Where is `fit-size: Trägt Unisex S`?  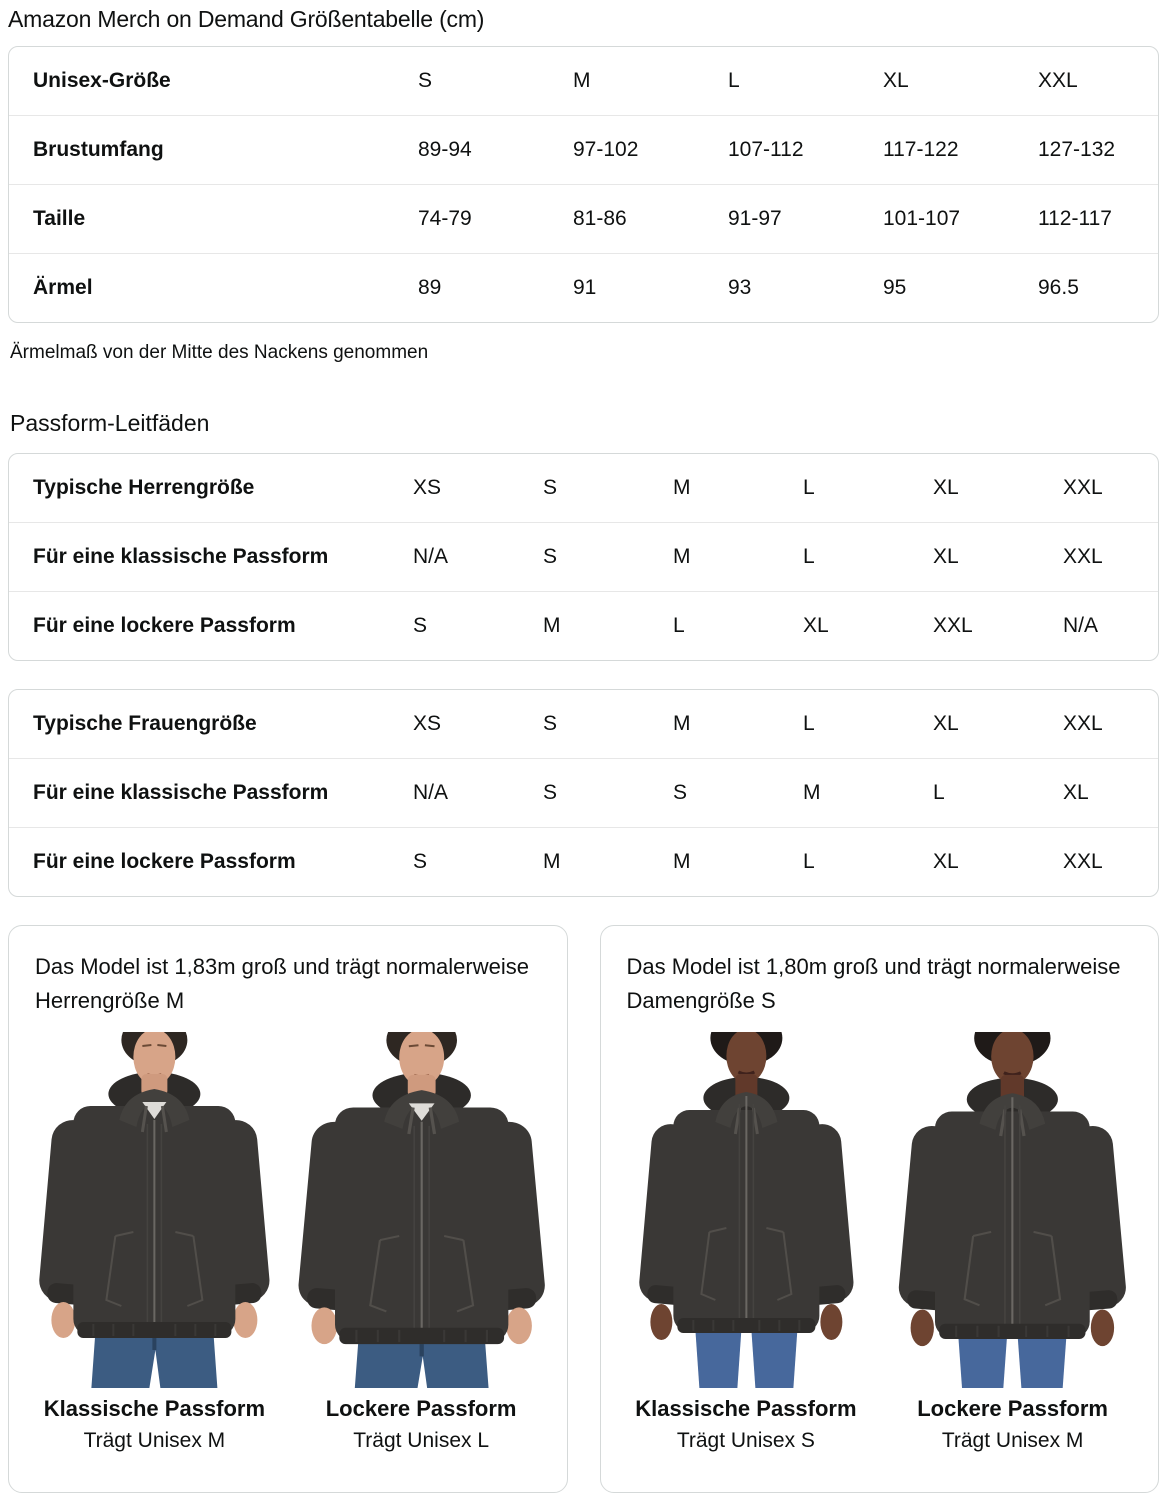 fit-size: Trägt Unisex S is located at coordinates (745, 1440).